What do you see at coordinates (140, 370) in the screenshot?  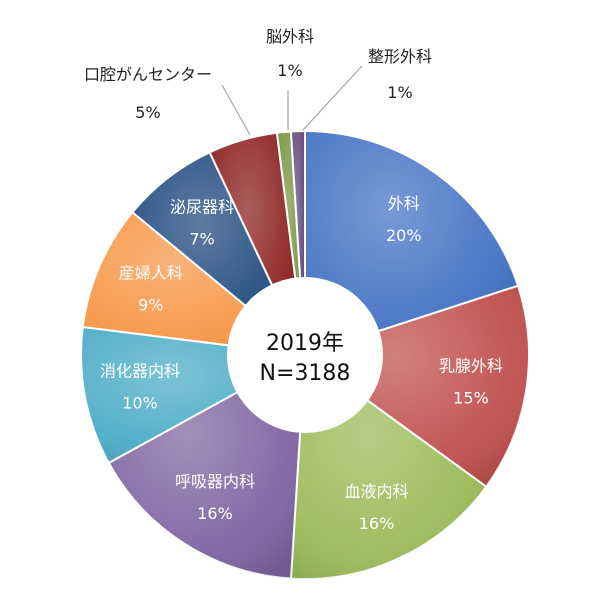 I see `slice-name-label-4: 消化器内科` at bounding box center [140, 370].